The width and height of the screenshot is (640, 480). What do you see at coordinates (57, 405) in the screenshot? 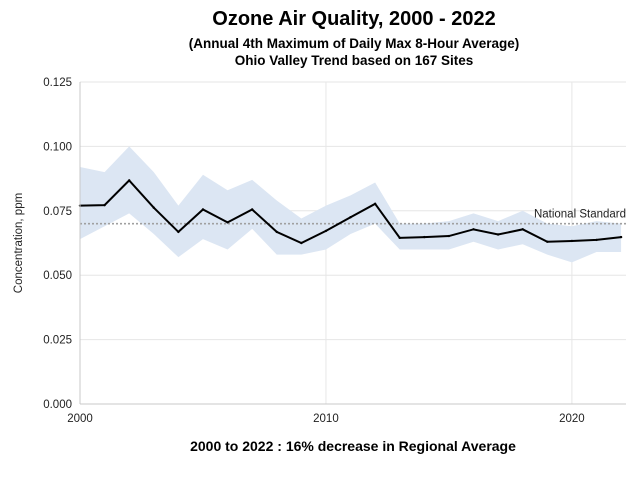
I see `y-tick-label-0: 0.000` at bounding box center [57, 405].